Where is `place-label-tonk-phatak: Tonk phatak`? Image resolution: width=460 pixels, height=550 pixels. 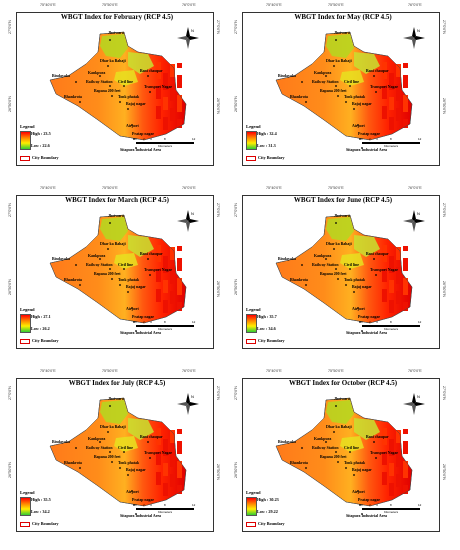 place-label-tonk-phatak: Tonk phatak is located at coordinates (355, 280).